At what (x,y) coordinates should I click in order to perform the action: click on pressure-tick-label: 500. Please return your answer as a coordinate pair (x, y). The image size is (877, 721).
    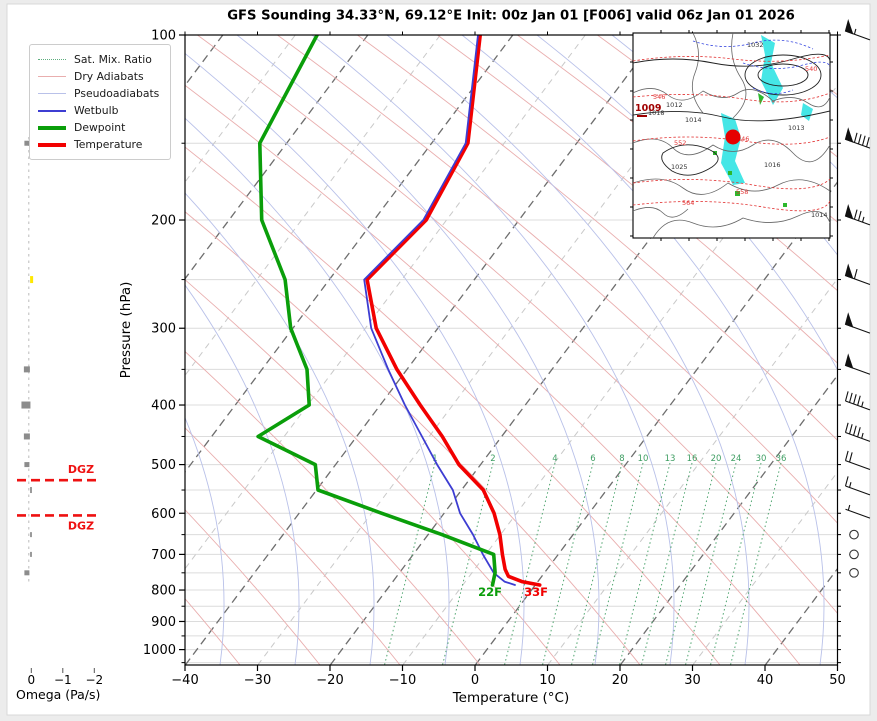
    Looking at the image, I should click on (163, 465).